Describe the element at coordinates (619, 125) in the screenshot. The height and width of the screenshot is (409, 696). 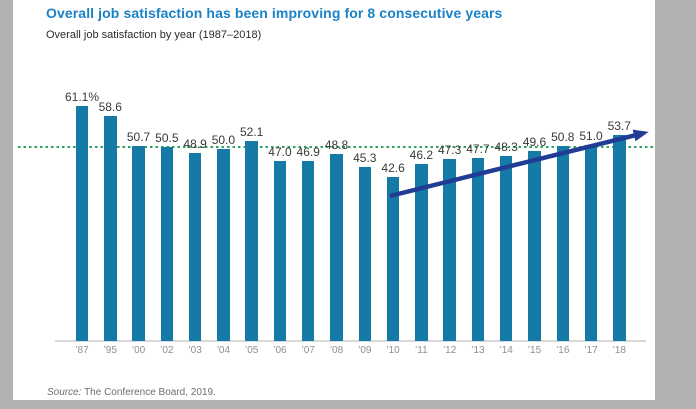
I see `bar-value-label: 53.7` at that location.